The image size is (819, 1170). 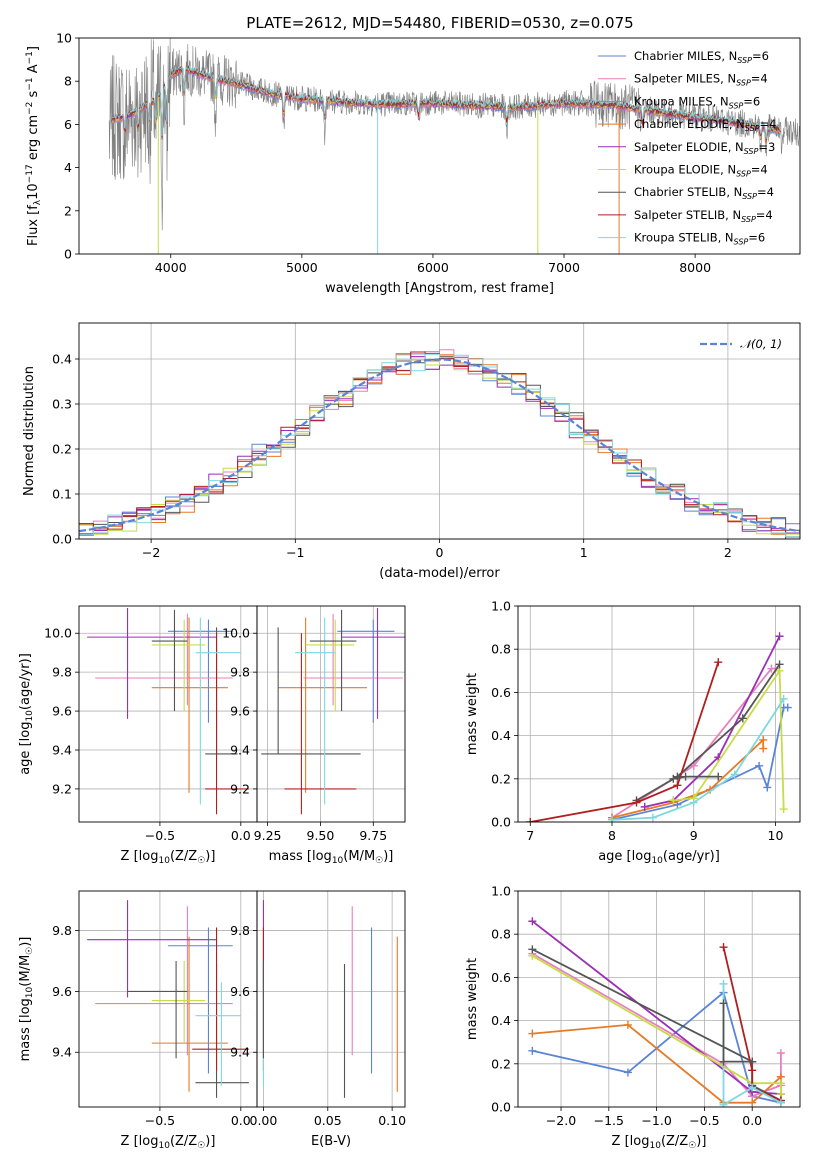 What do you see at coordinates (33, 95) in the screenshot?
I see `label-part: s` at bounding box center [33, 95].